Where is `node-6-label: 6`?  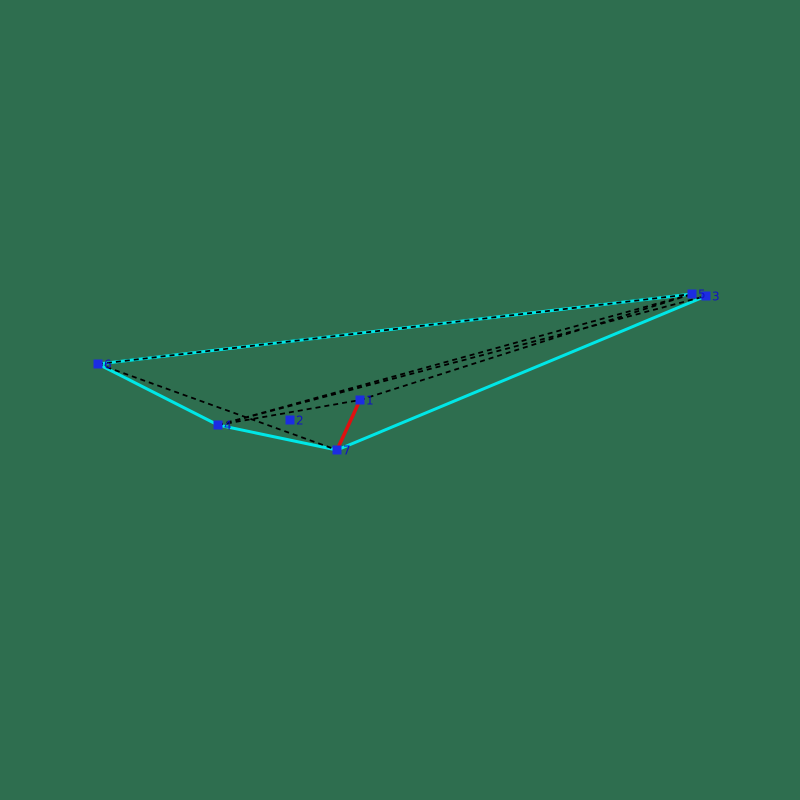
node-6-label: 6 is located at coordinates (108, 365).